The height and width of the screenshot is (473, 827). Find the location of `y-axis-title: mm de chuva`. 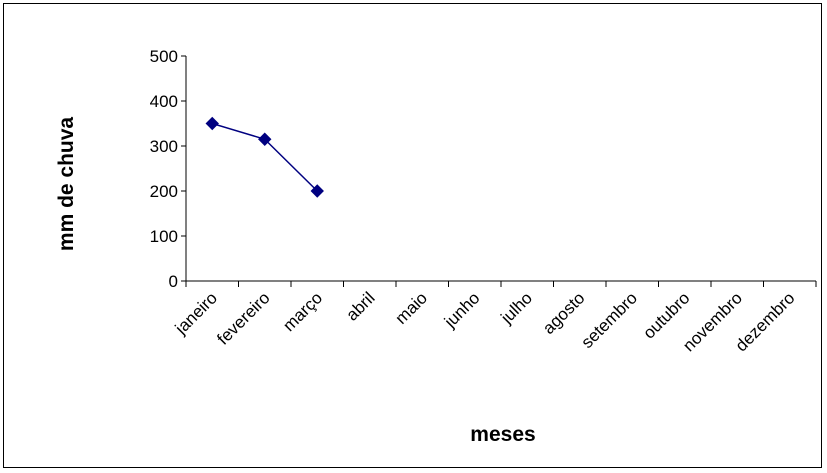

y-axis-title: mm de chuva is located at coordinates (66, 184).